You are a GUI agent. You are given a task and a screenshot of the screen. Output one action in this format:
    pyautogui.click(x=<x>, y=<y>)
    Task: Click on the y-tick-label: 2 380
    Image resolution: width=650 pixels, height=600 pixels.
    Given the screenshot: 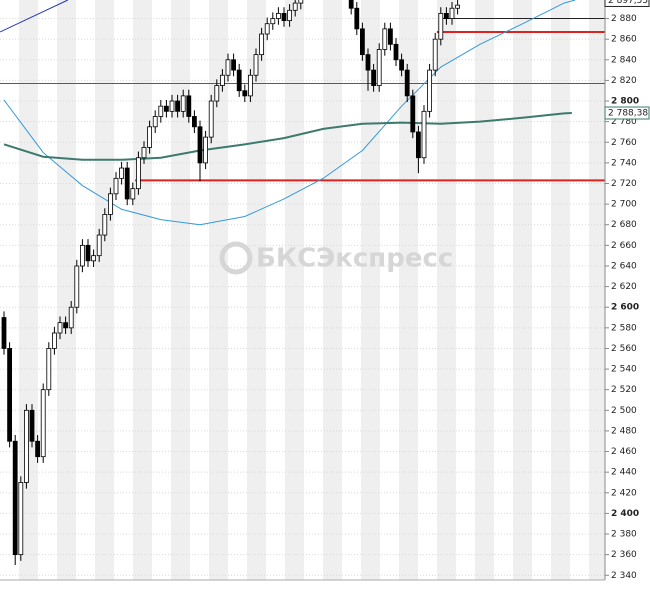 What is the action you would take?
    pyautogui.click(x=624, y=535)
    